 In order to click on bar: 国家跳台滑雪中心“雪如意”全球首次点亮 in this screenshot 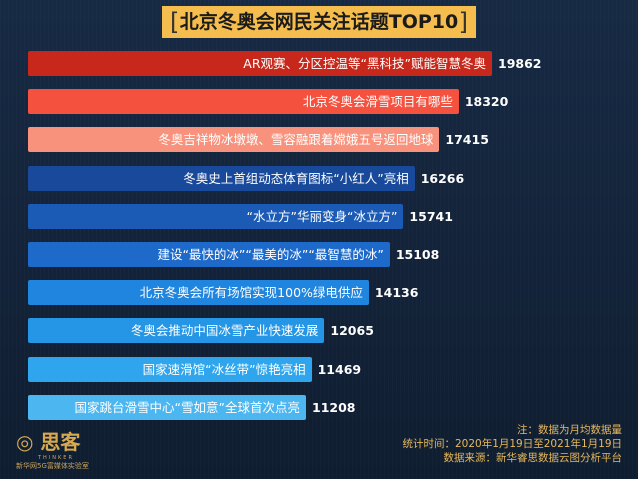, I will do `click(167, 407)`.